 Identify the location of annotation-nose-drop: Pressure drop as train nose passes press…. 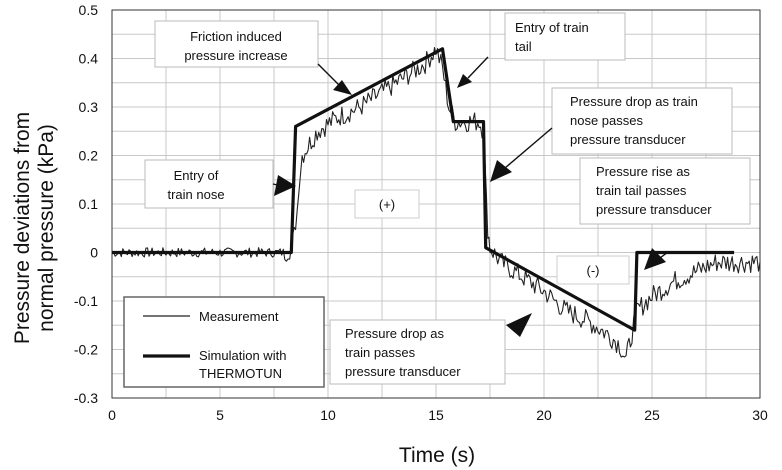
(642, 121).